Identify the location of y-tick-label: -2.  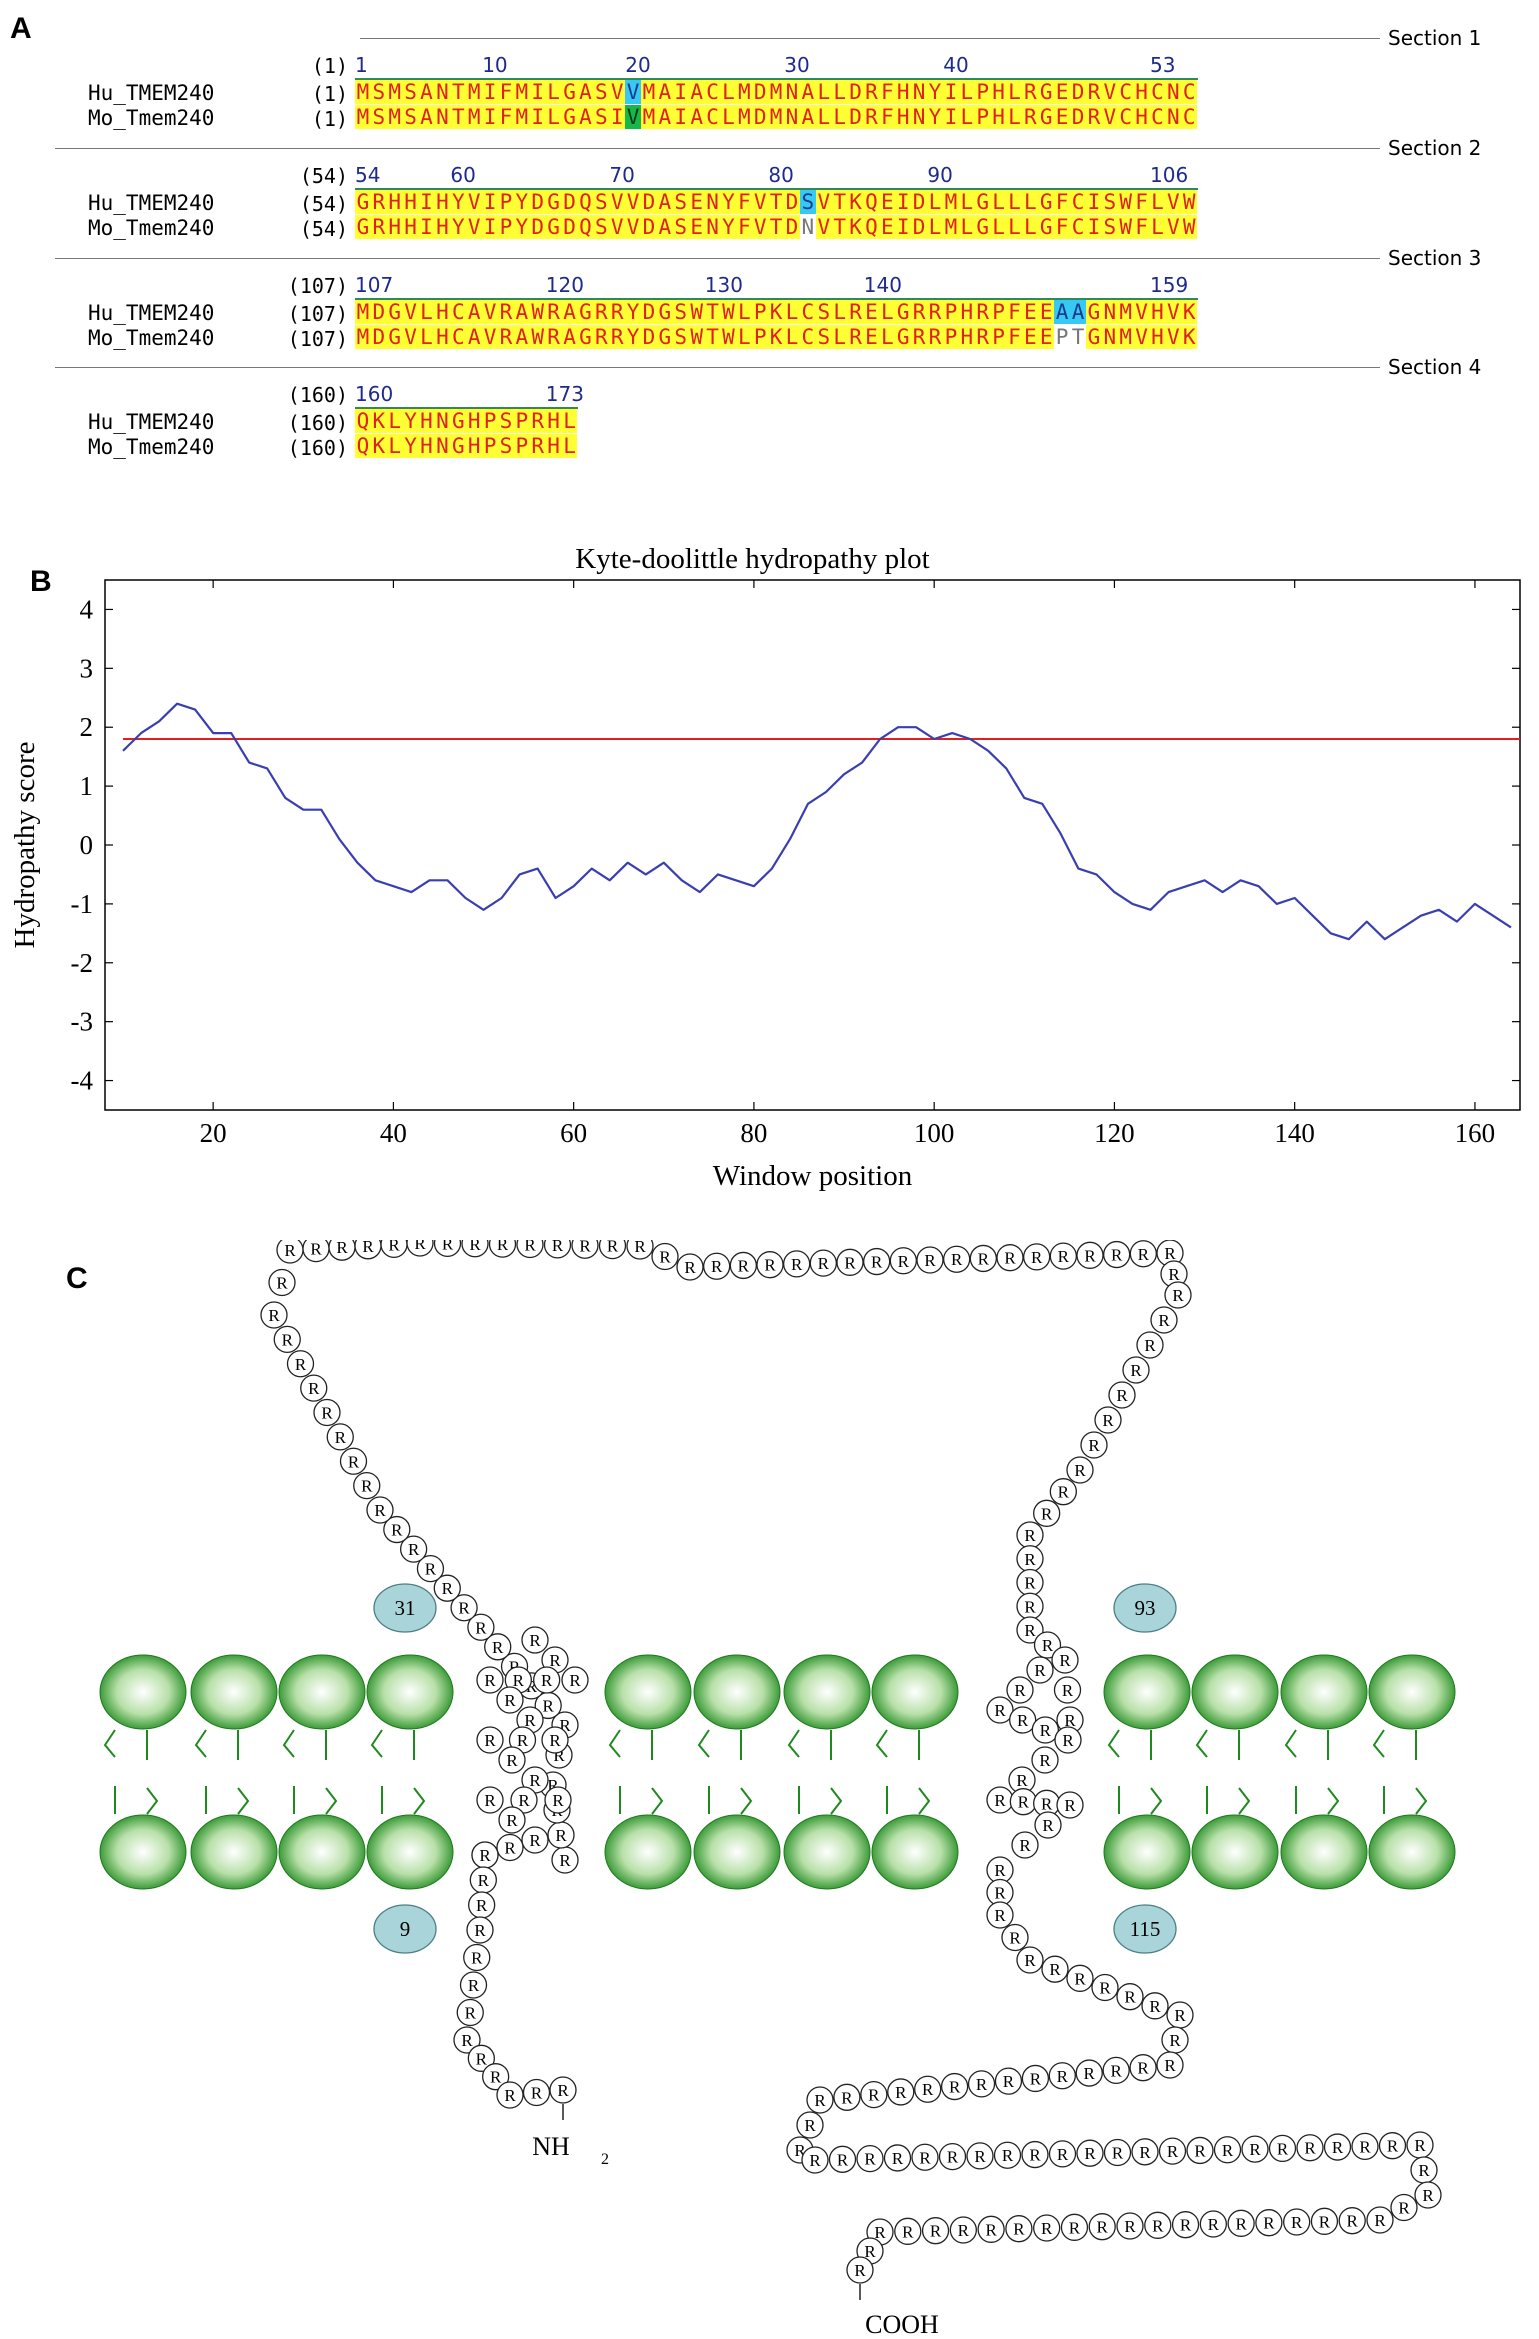
(82, 963).